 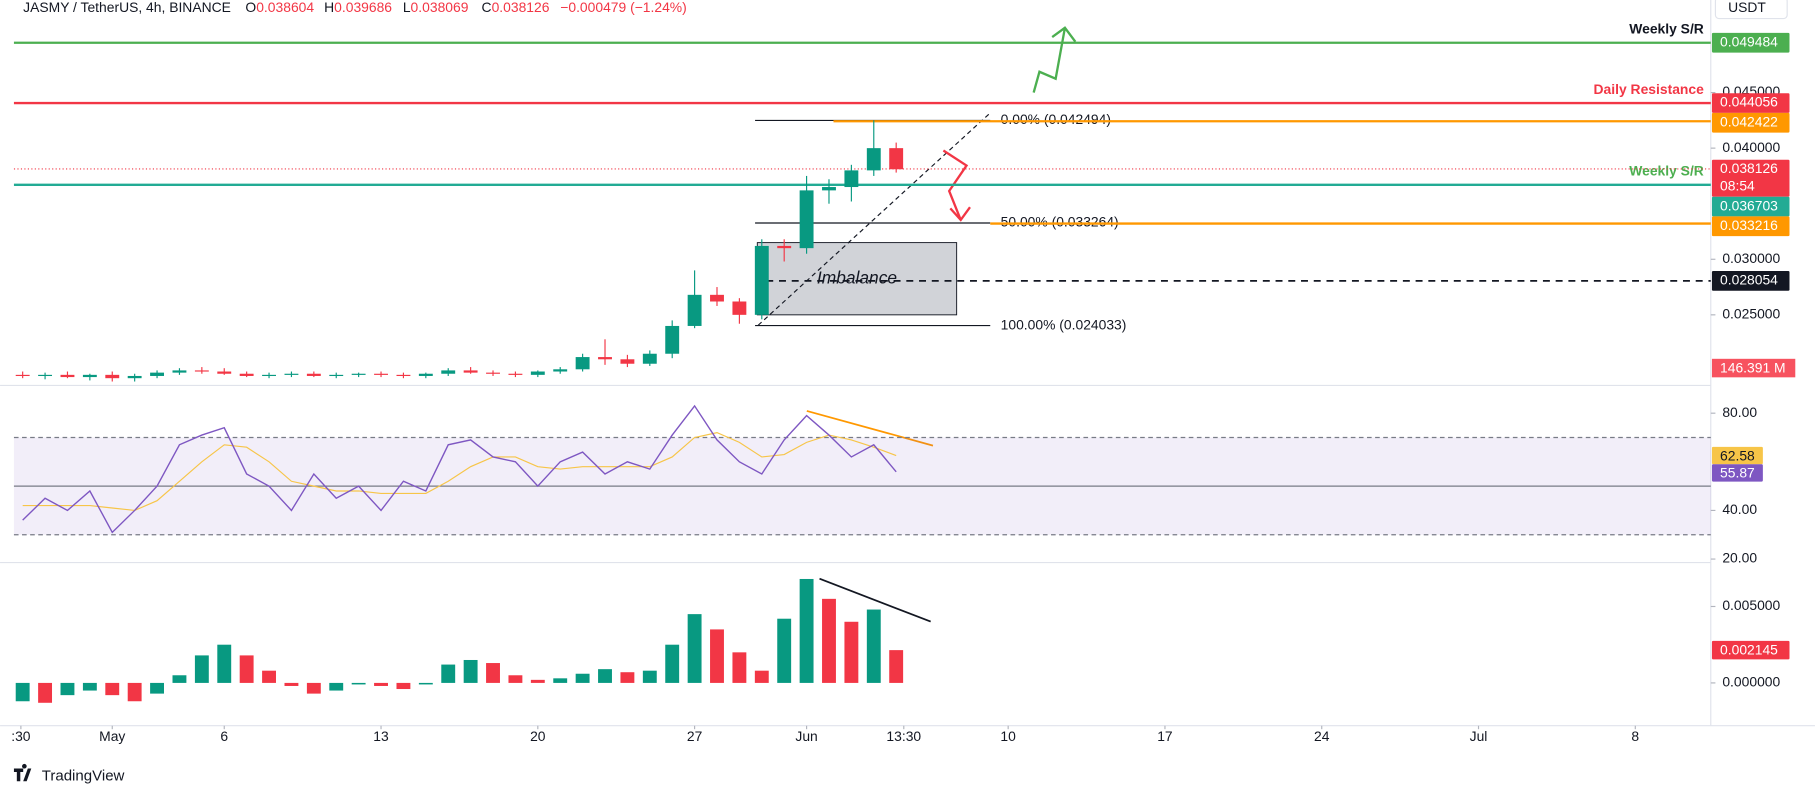 What do you see at coordinates (1739, 509) in the screenshot?
I see `y-tick-label: 40.00` at bounding box center [1739, 509].